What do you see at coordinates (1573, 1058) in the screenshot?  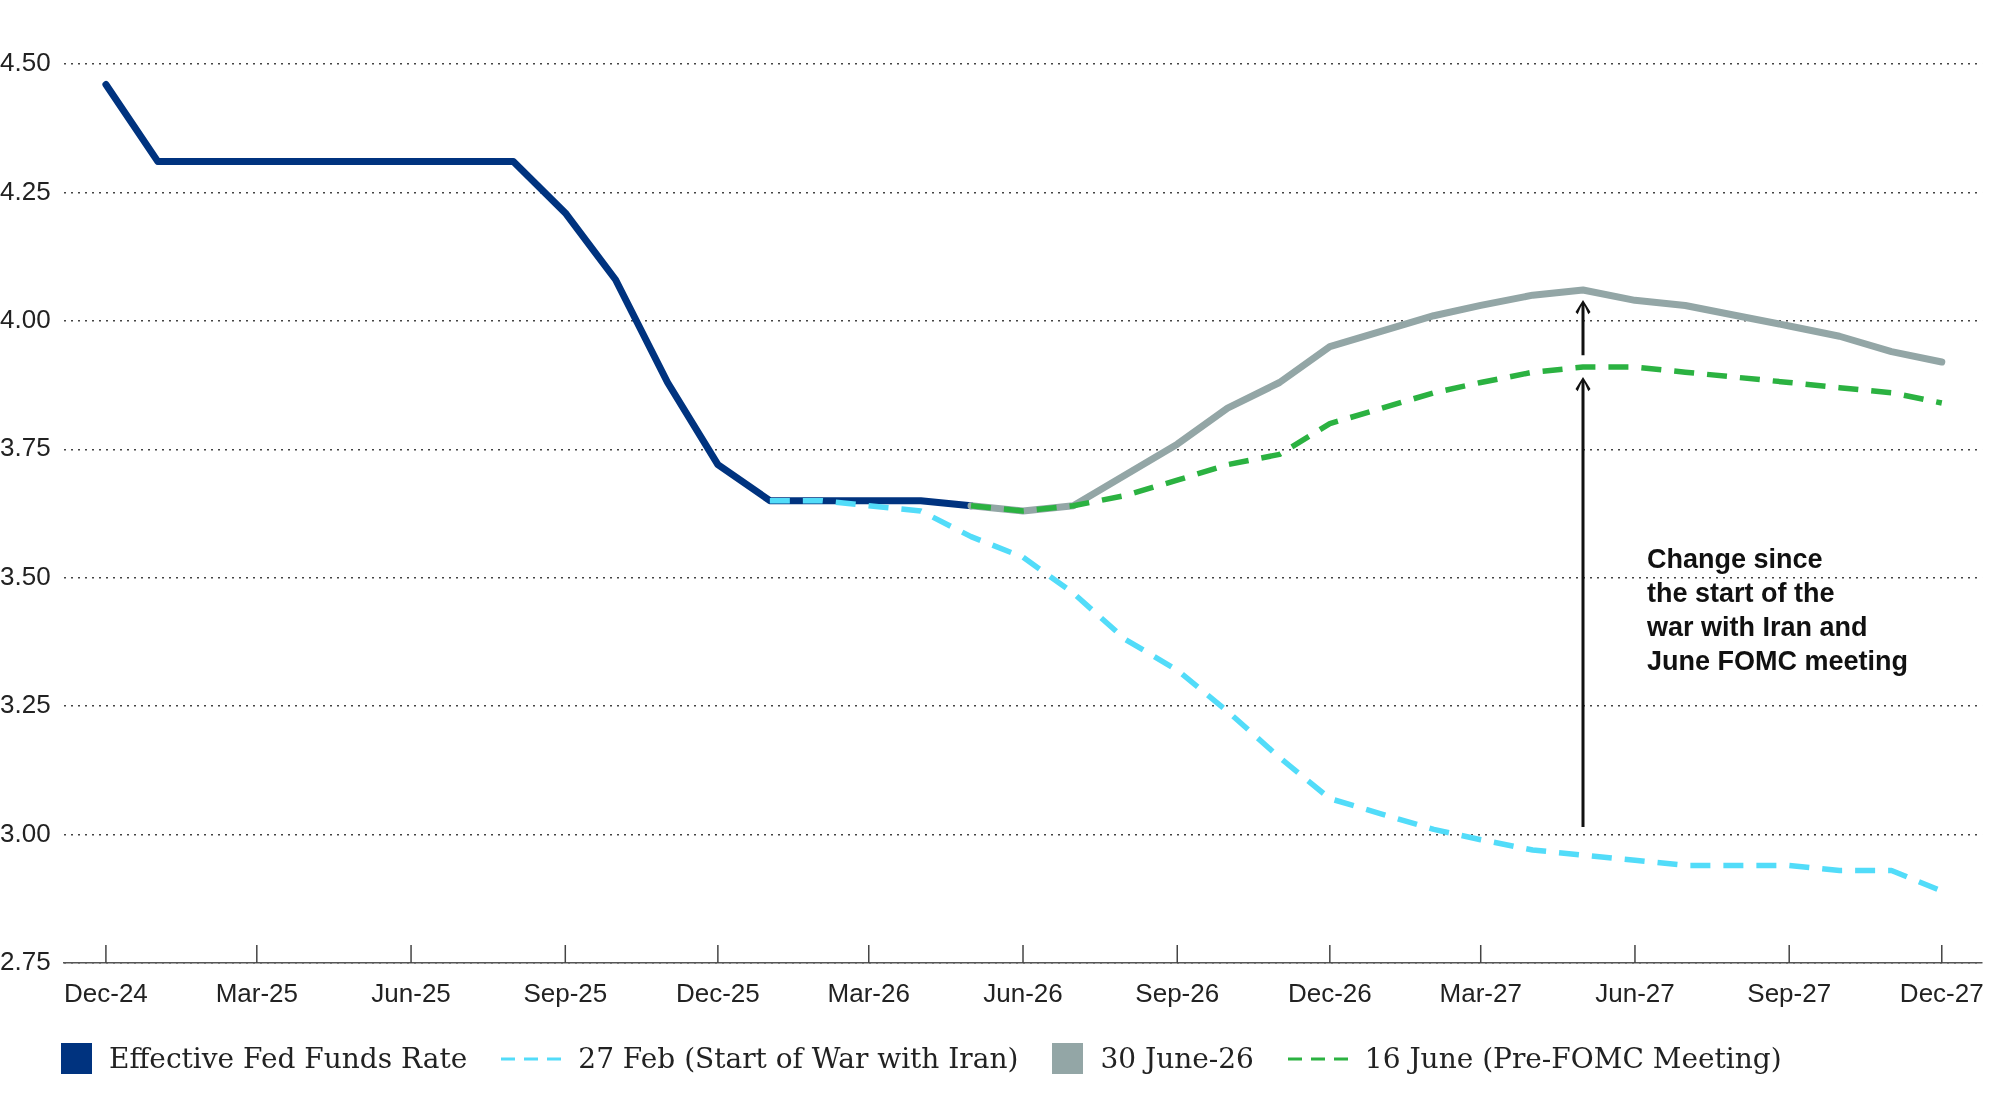 I see `legend-label: 16 June (Pre-FOMC Meeting)` at bounding box center [1573, 1058].